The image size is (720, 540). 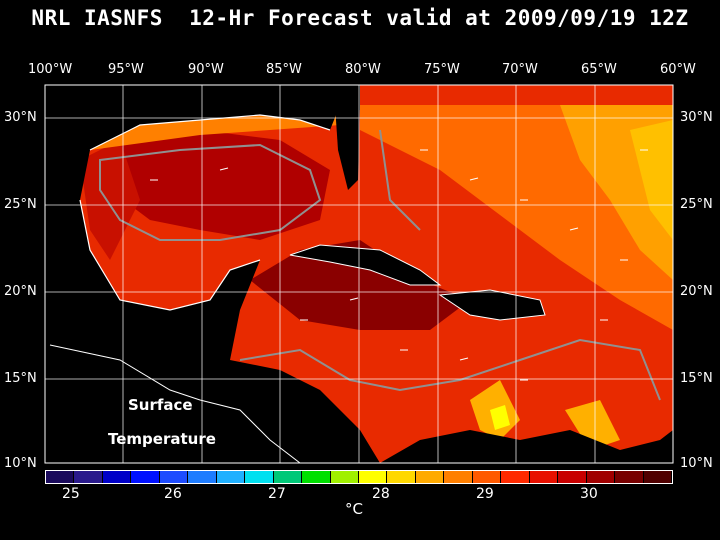 I want to click on lon-label: 100°W, so click(x=50, y=69).